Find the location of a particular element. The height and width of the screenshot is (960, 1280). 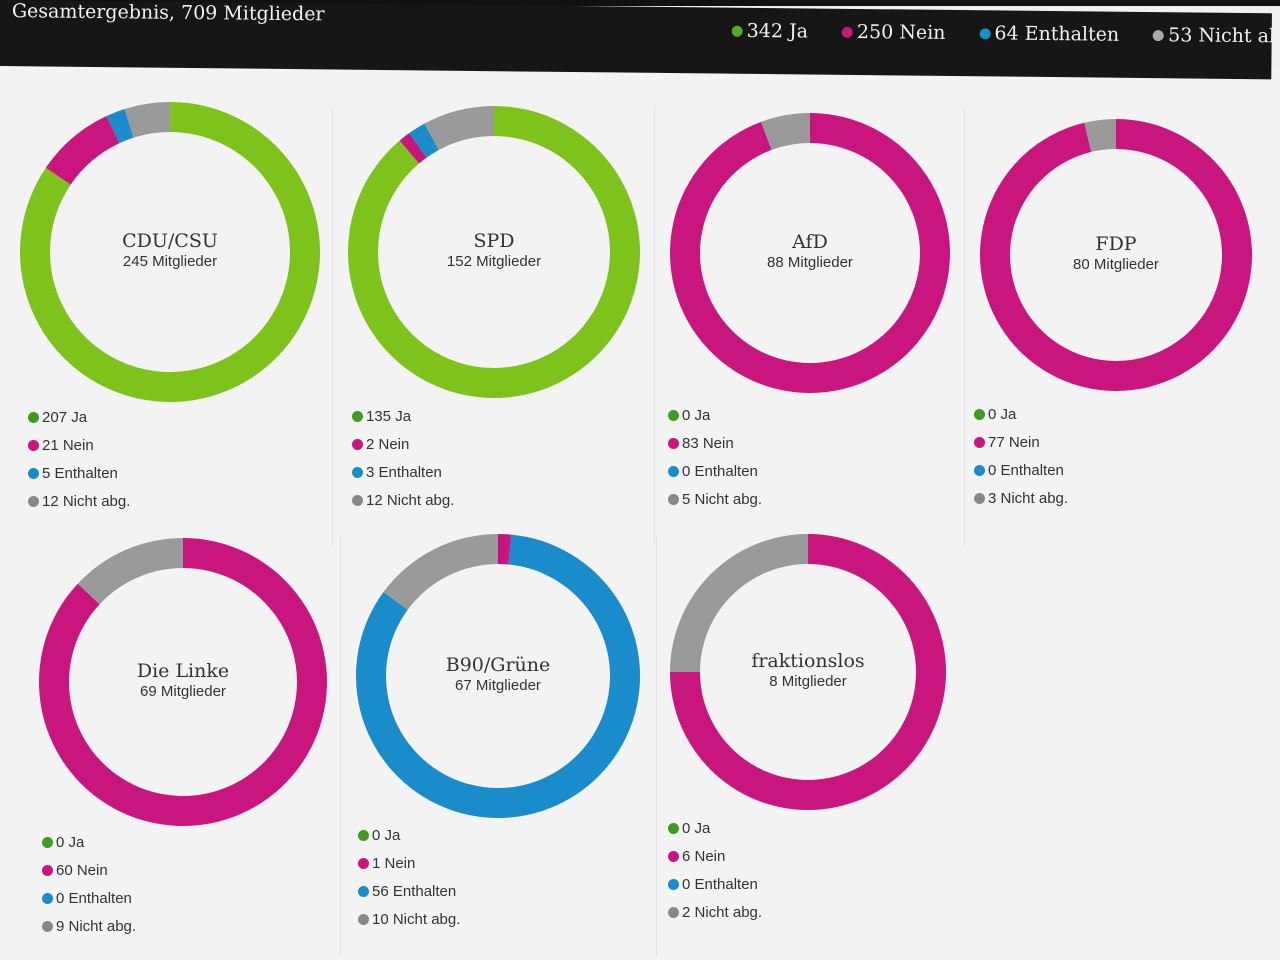

legend-label-ja: 207 Ja is located at coordinates (65, 417).